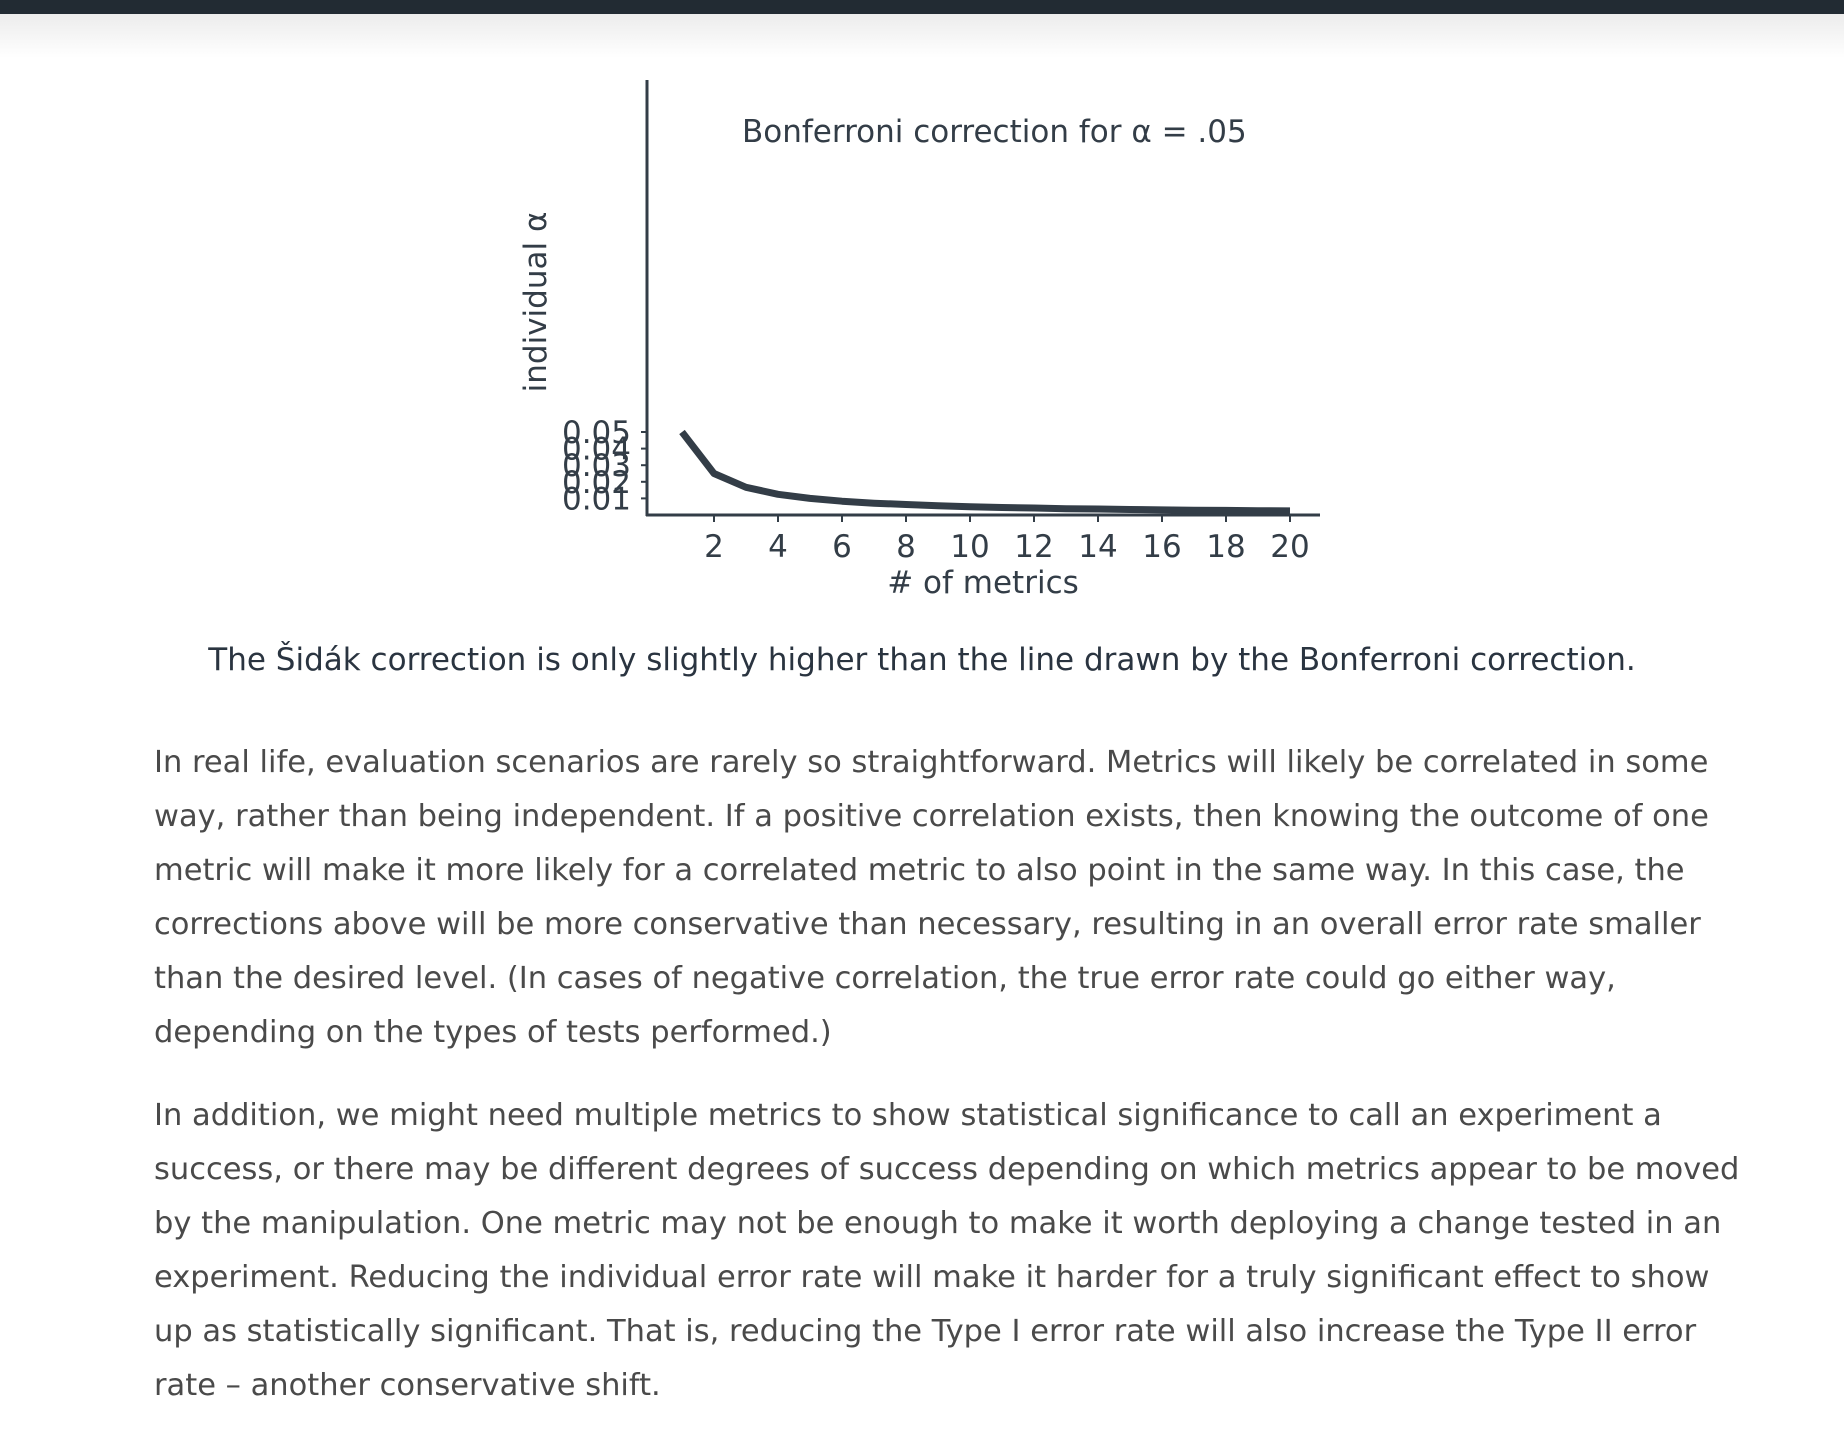 The width and height of the screenshot is (1844, 1446). I want to click on chart-title: Bonferroni correction for α = .05, so click(994, 132).